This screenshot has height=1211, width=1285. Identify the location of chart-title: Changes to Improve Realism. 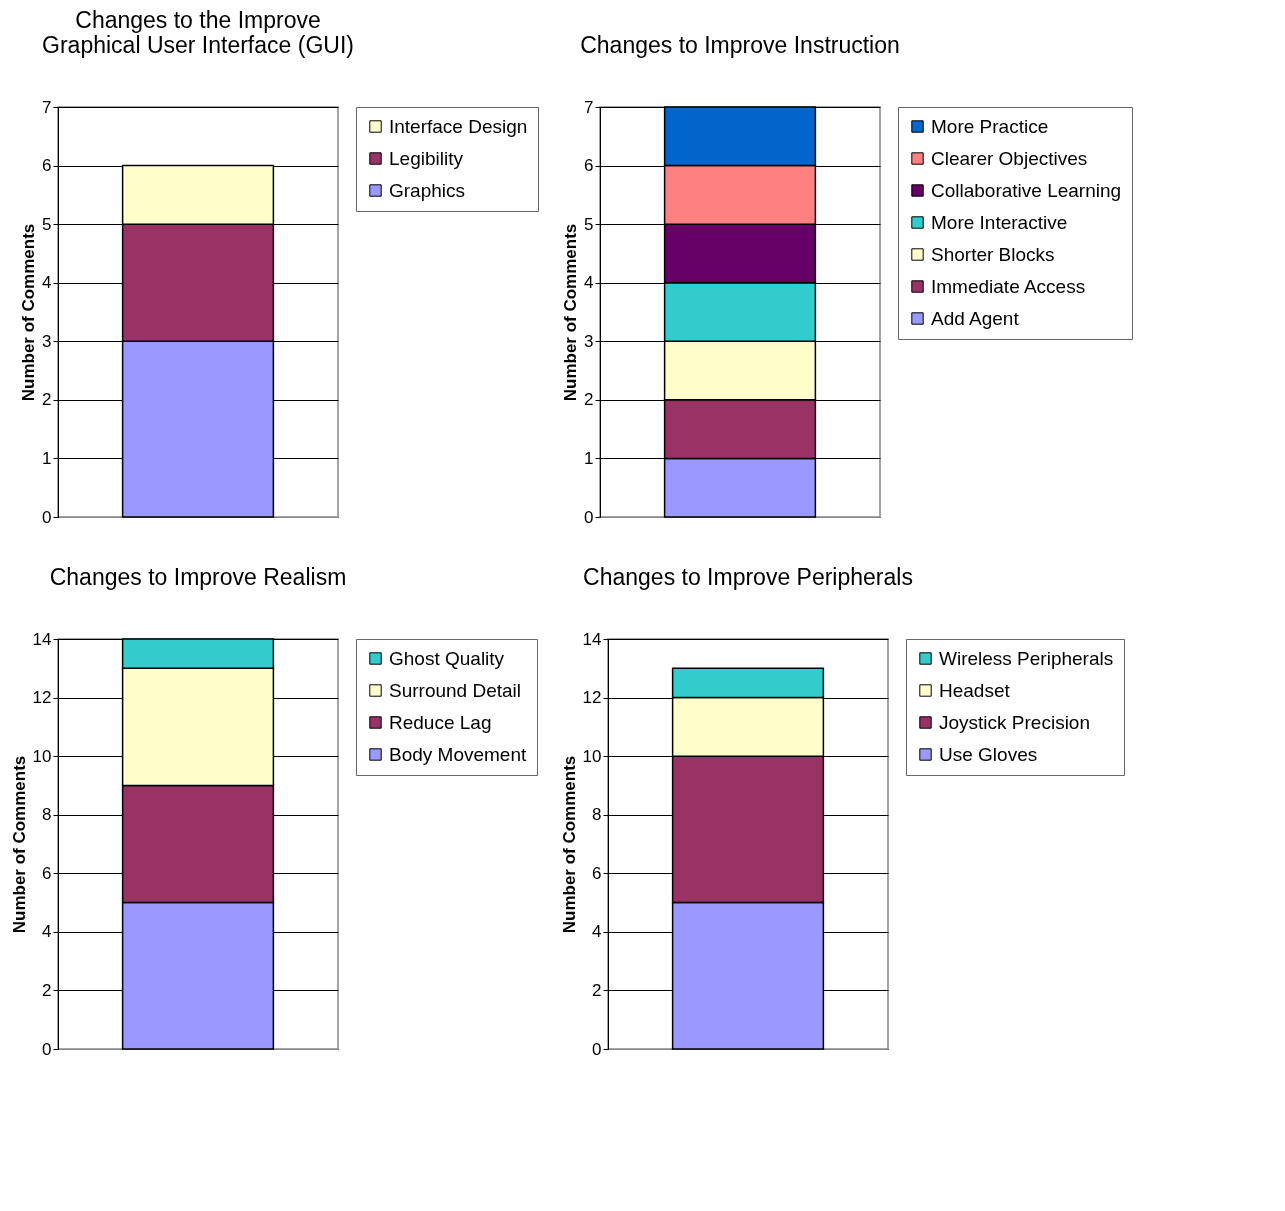
(198, 577).